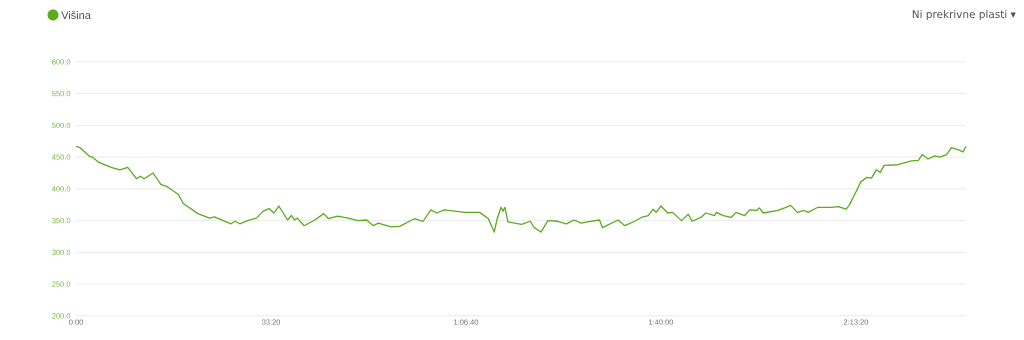 This screenshot has height=340, width=1024. I want to click on text: Ni prekrivne plasti ▾, so click(964, 15).